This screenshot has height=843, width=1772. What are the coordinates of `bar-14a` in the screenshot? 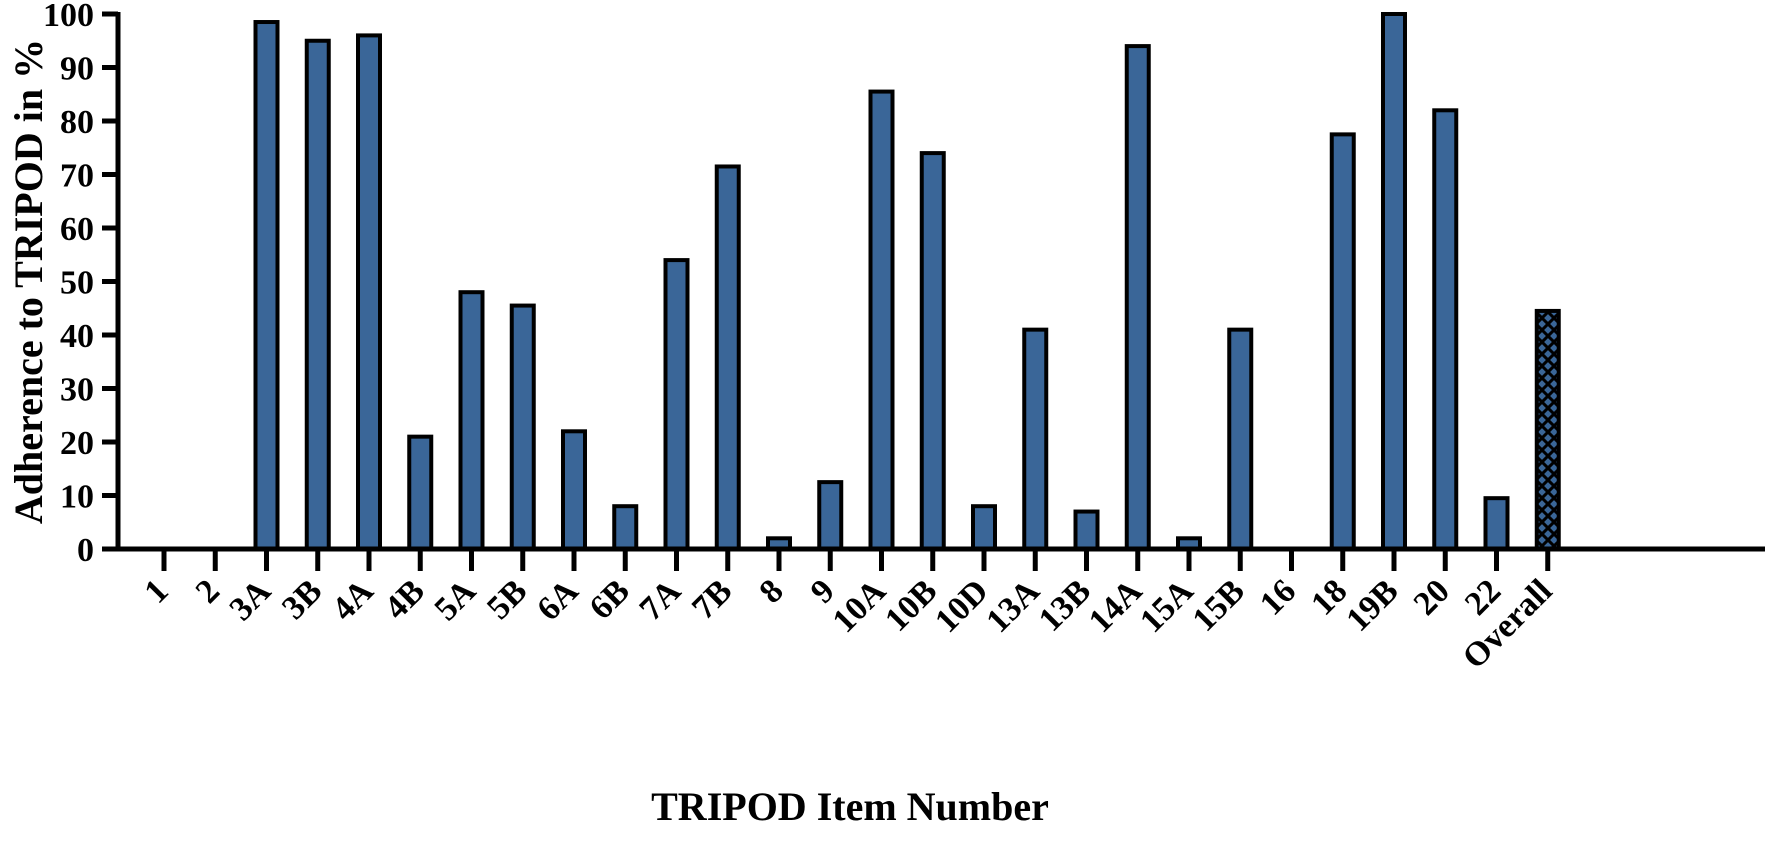 It's located at (1137, 297).